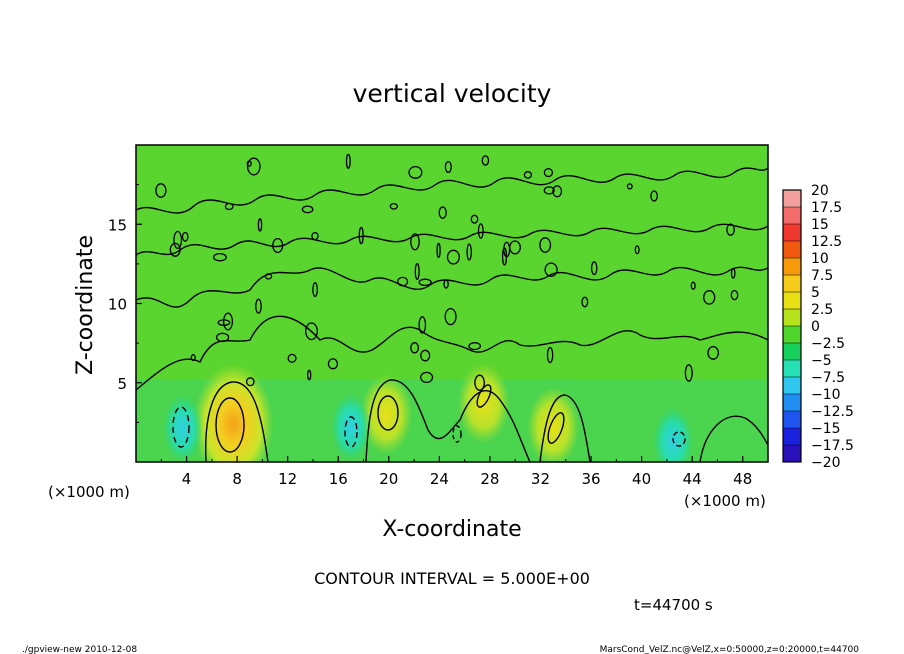 The height and width of the screenshot is (654, 904). I want to click on x-tick-label: 36, so click(590, 479).